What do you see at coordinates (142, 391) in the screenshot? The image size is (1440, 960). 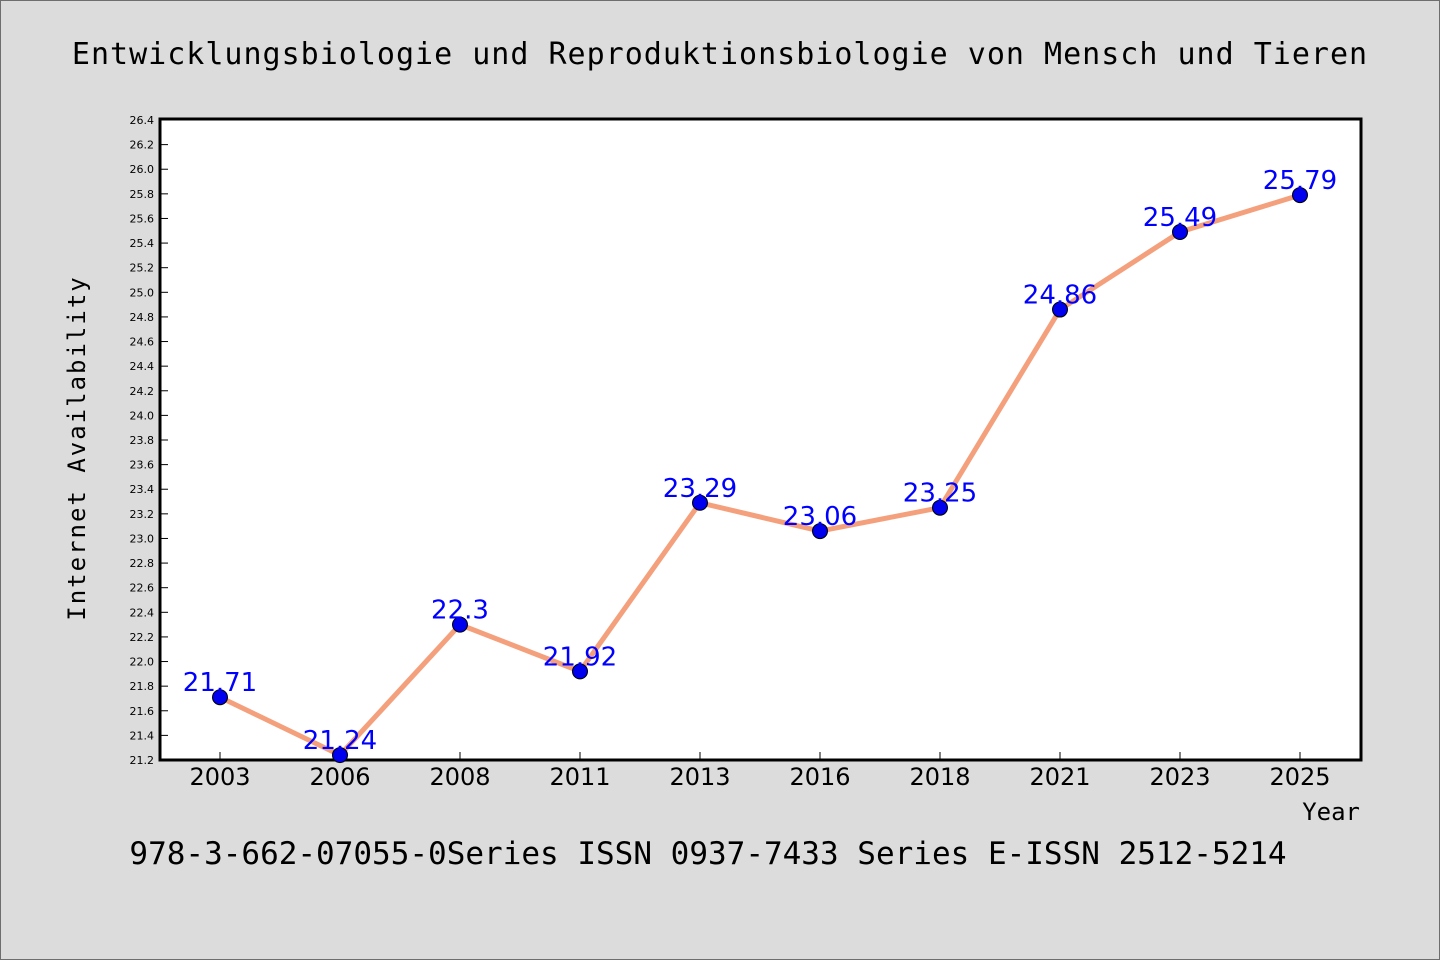 I see `y-tick-label: 24.2` at bounding box center [142, 391].